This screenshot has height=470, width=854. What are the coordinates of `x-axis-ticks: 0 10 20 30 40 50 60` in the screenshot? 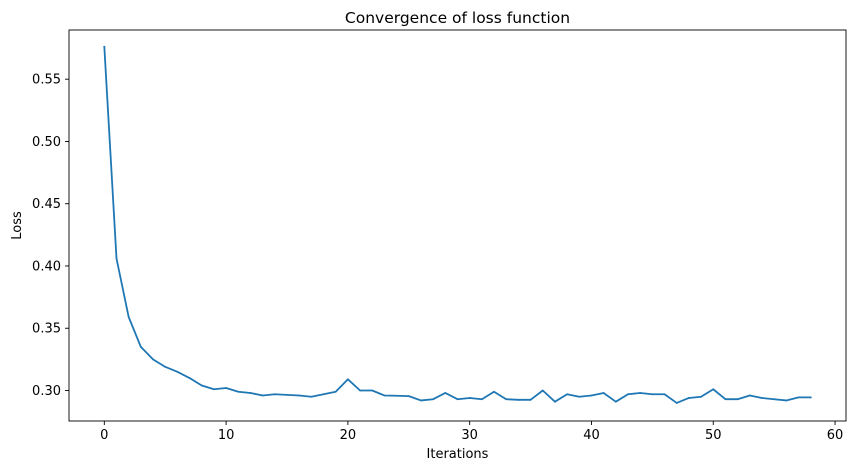 It's located at (471, 432).